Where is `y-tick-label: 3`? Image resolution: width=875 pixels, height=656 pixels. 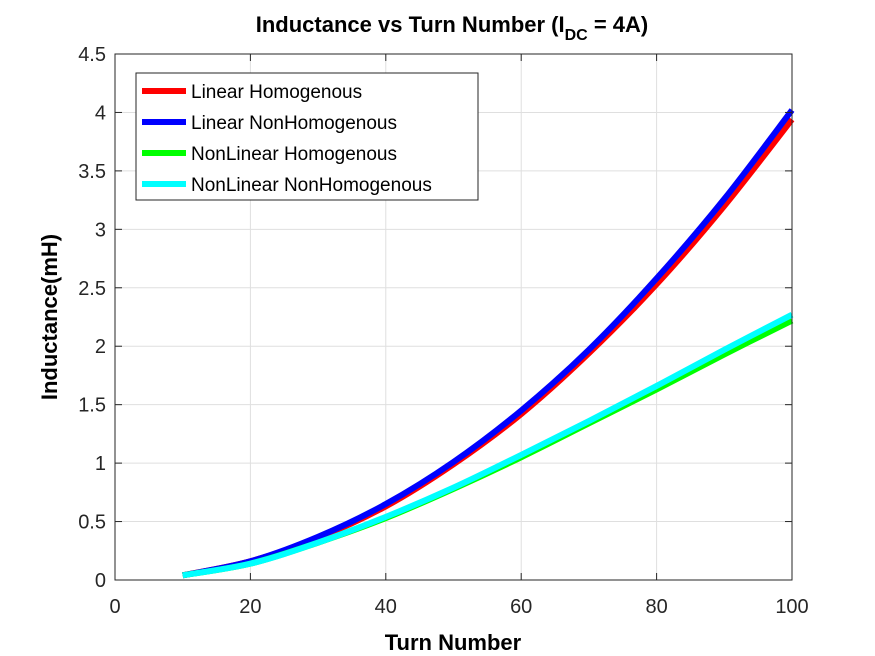 y-tick-label: 3 is located at coordinates (100, 230).